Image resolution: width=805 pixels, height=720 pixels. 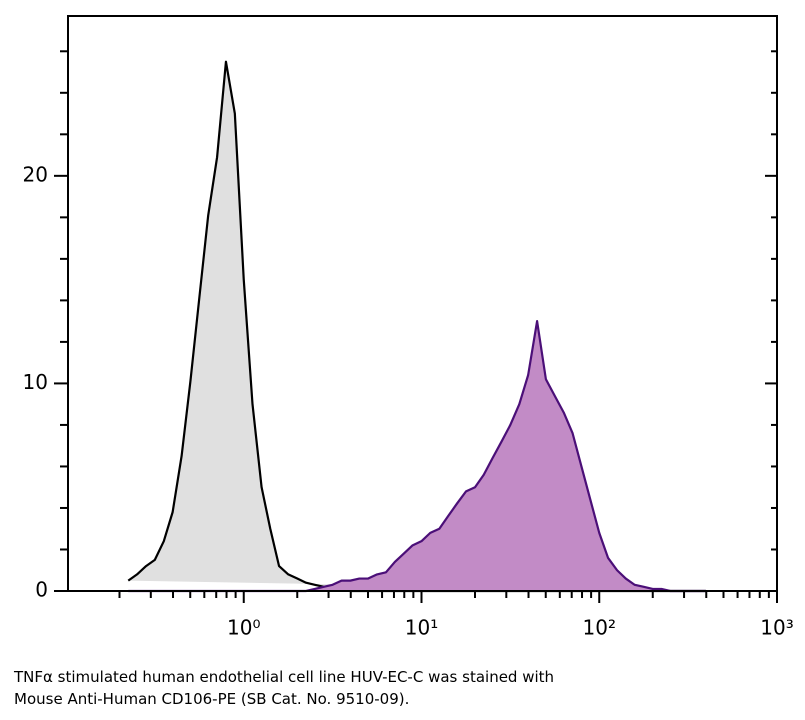 What do you see at coordinates (243, 628) in the screenshot?
I see `x-tick-label: 10⁰` at bounding box center [243, 628].